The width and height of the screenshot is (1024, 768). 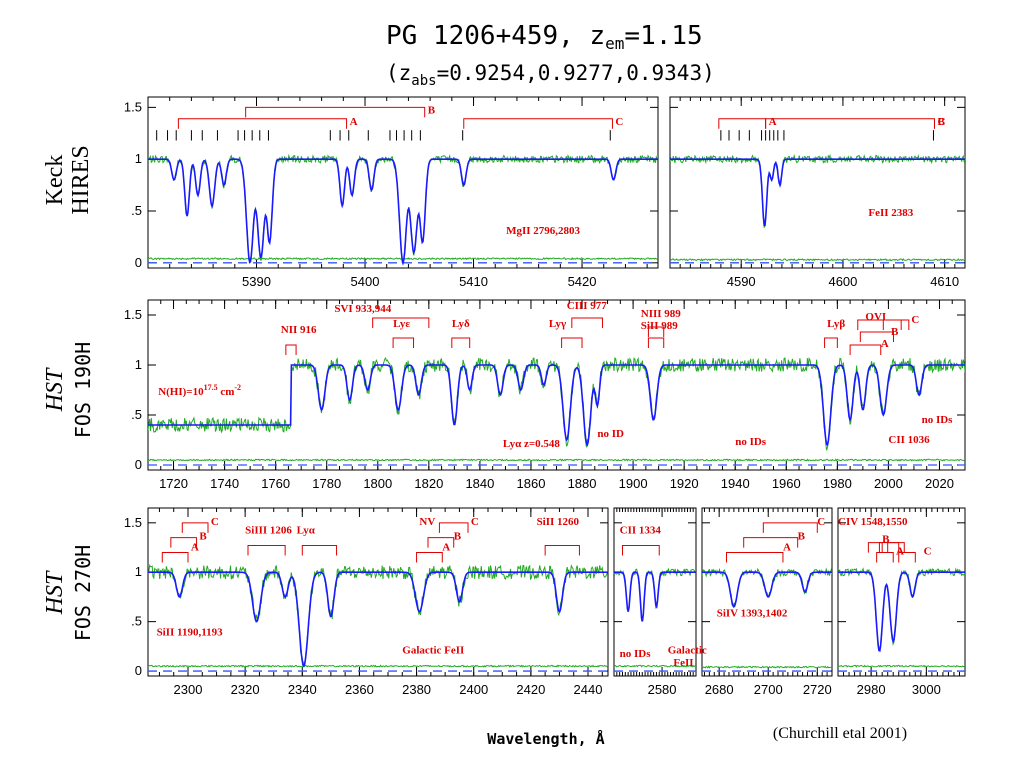 I want to click on bracket-label: Lyγ, so click(x=557, y=324).